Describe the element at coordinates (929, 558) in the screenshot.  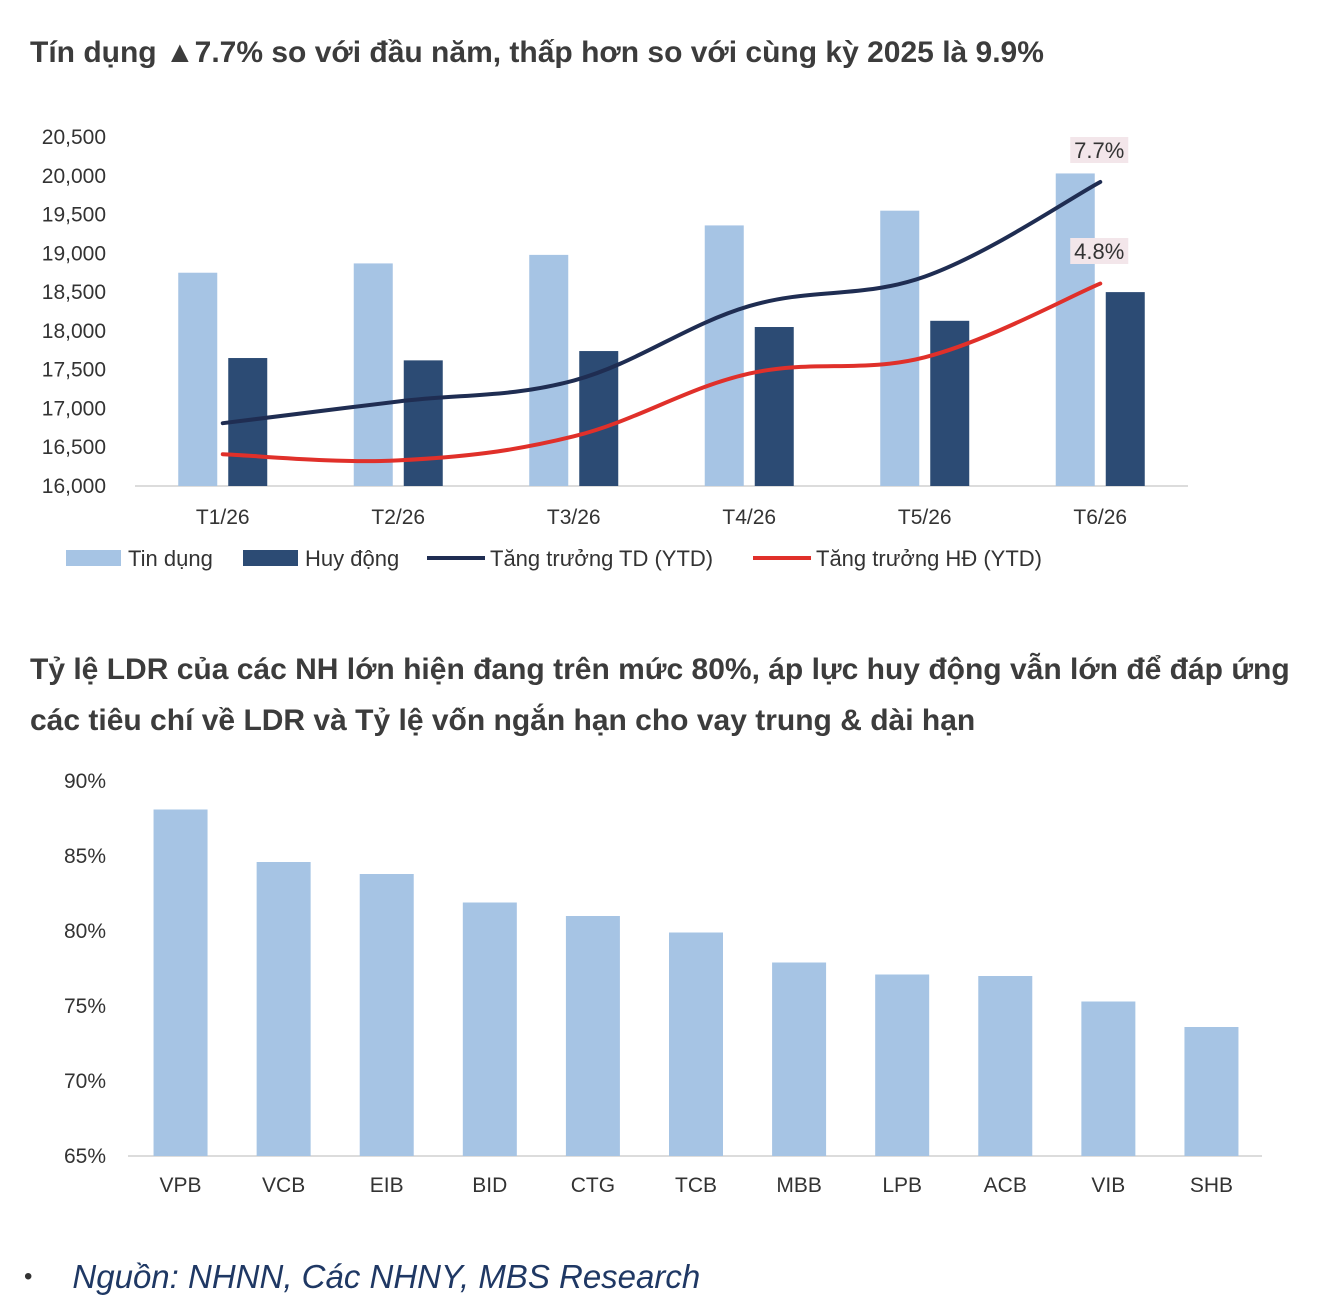
I see `legend-label-hd: Tăng trưởng HĐ (YTD)` at that location.